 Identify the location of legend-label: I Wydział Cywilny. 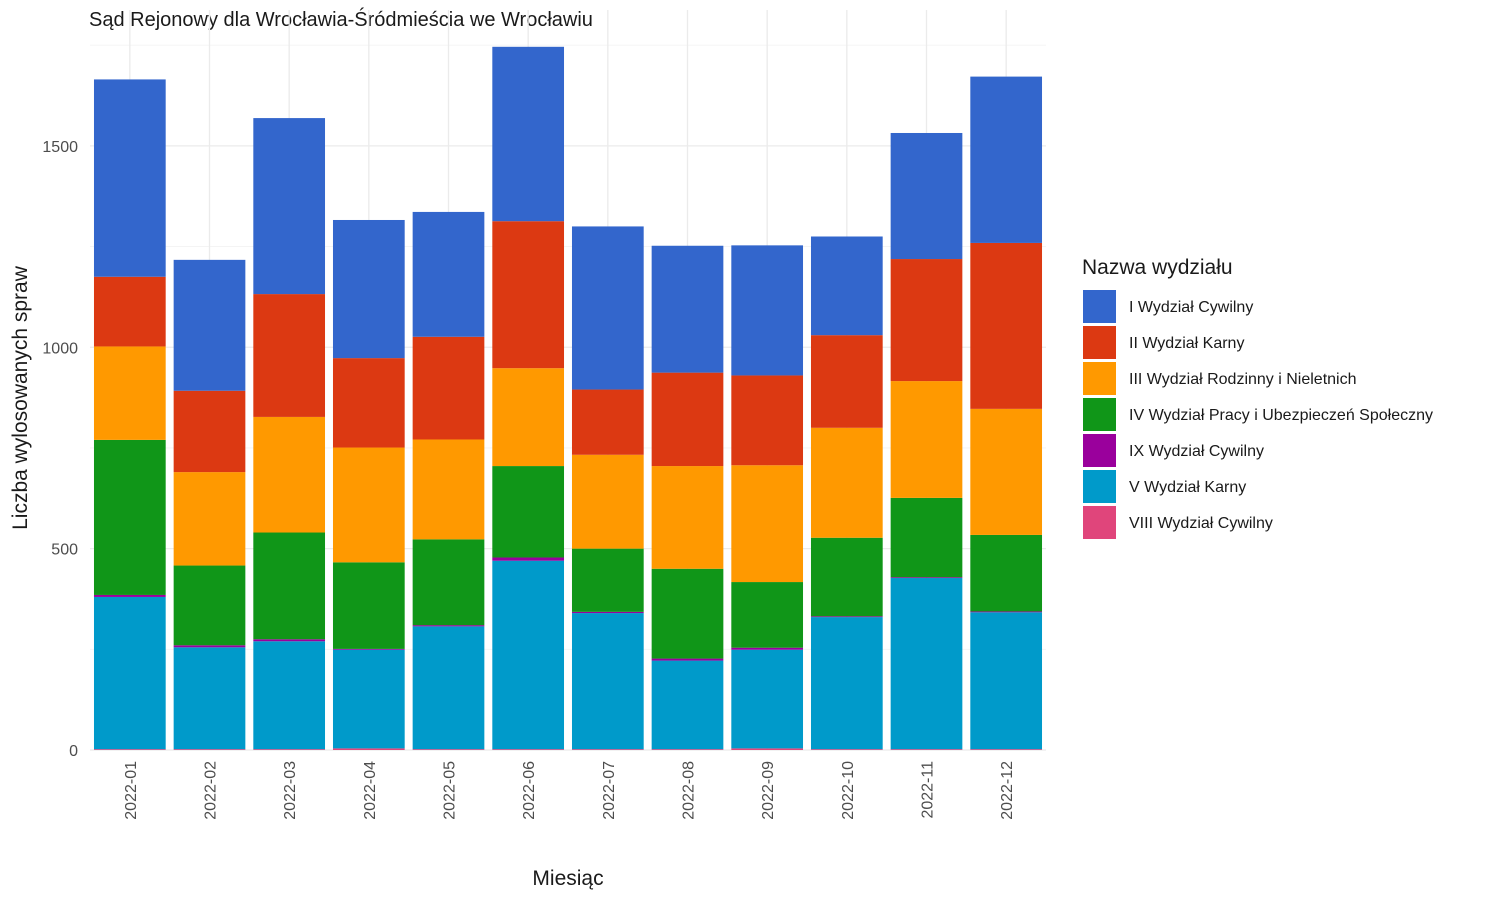
(1191, 307).